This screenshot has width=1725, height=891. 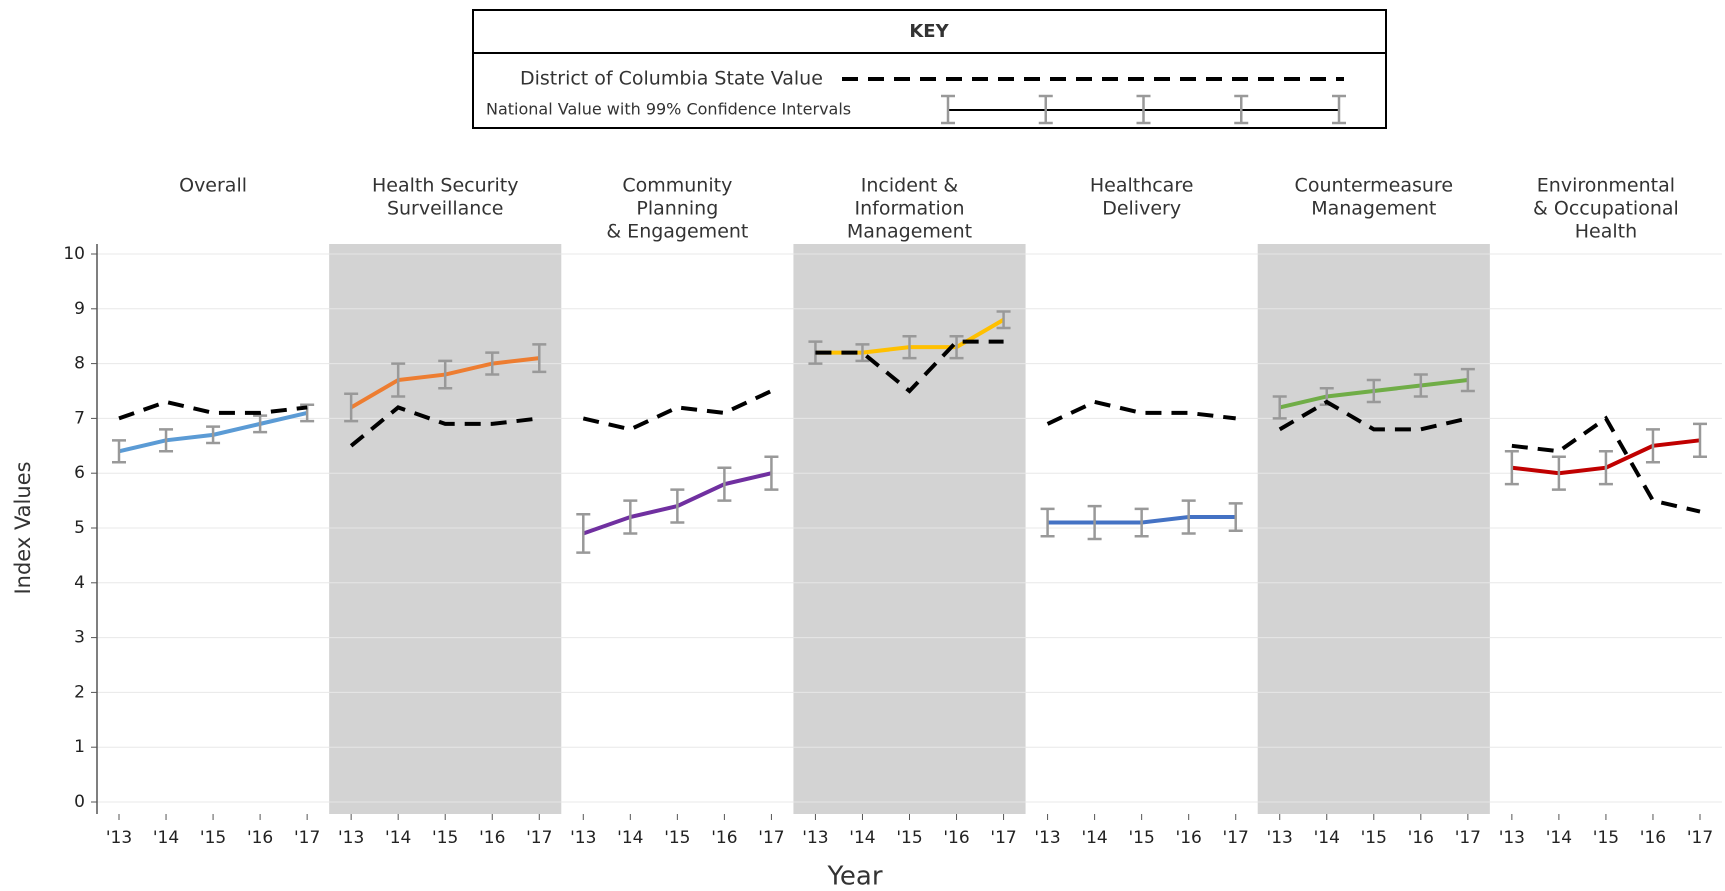 I want to click on panel-title: Health Security, so click(x=445, y=186).